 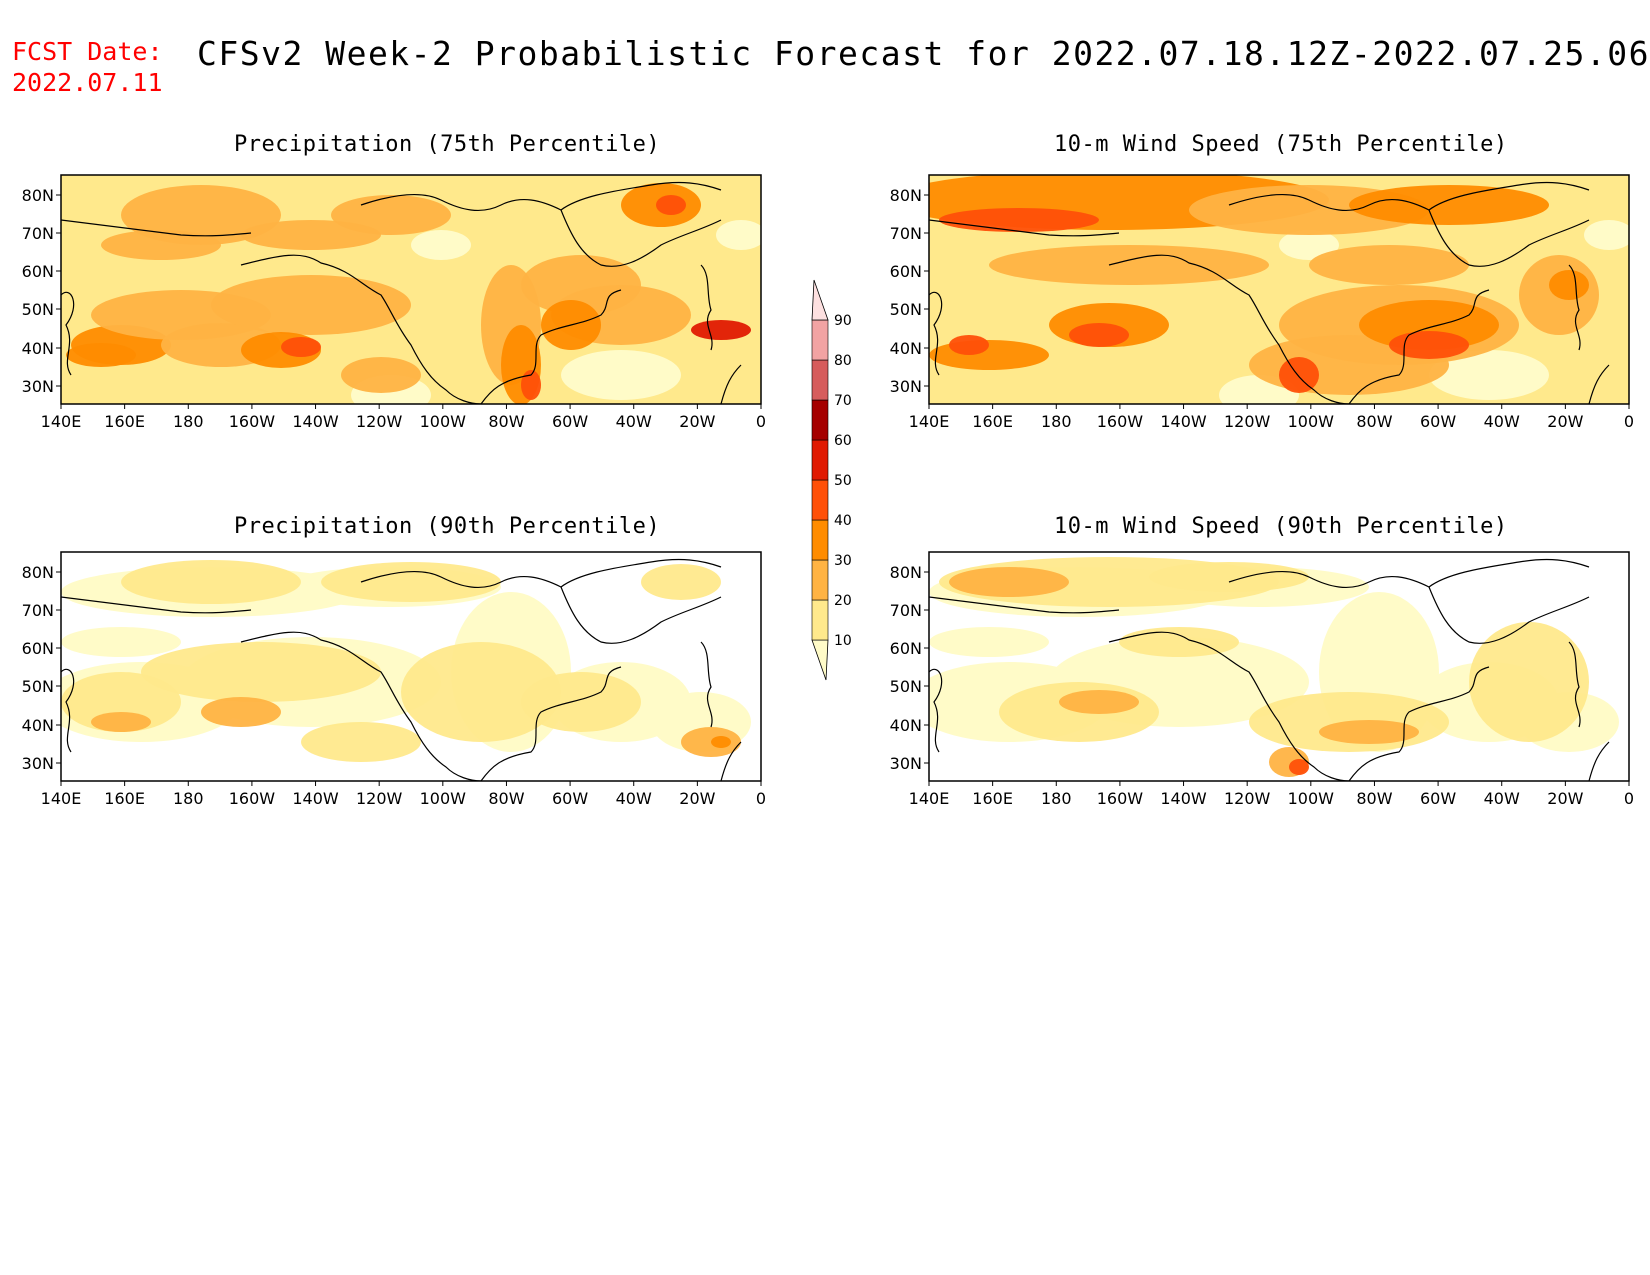 I want to click on lat-label: 80N, so click(x=38, y=572).